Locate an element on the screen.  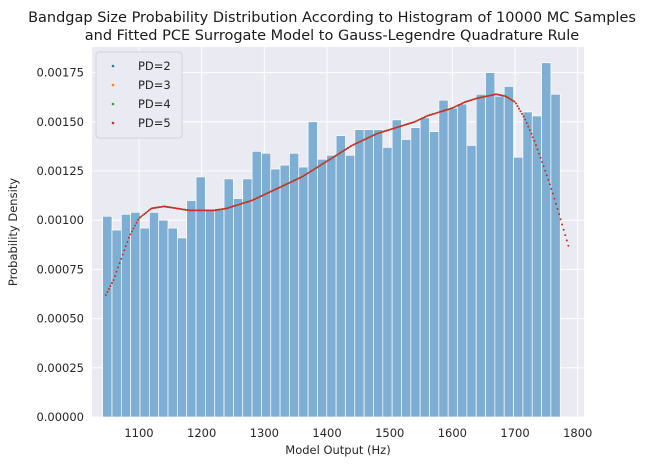
x-tick-label: 1200 is located at coordinates (201, 433).